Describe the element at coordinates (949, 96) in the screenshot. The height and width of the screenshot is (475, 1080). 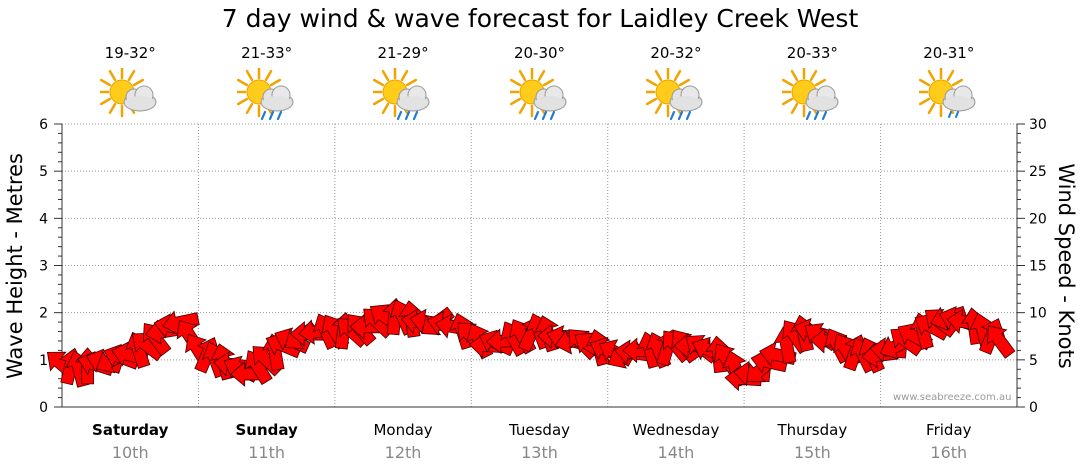
I see `sun-cloud-drizzle-icon` at that location.